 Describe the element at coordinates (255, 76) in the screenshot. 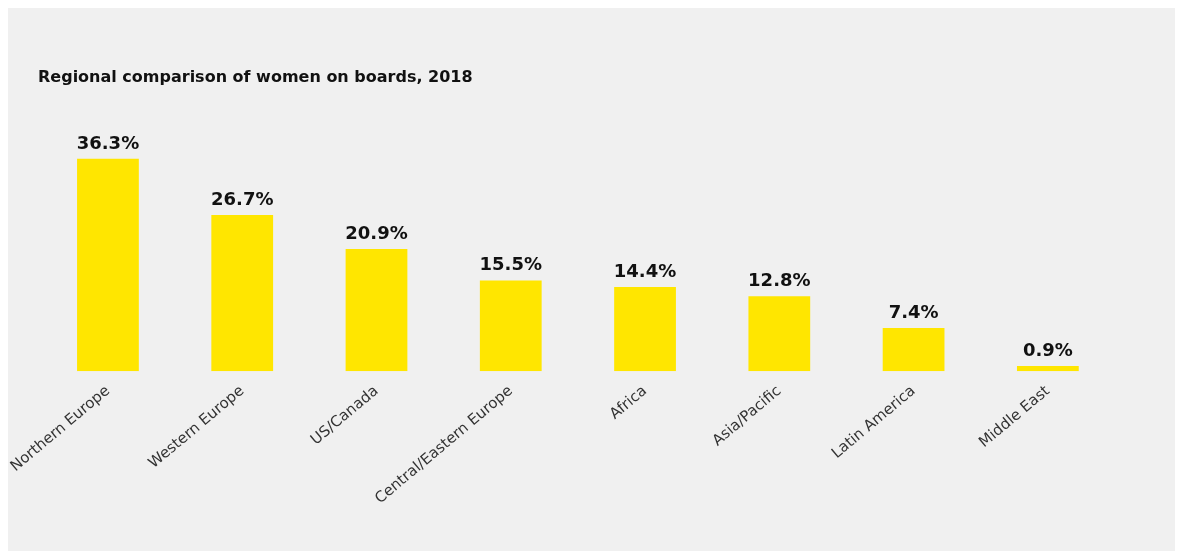

I see `chart-title: Regional comparison of women on boards, 2018` at that location.